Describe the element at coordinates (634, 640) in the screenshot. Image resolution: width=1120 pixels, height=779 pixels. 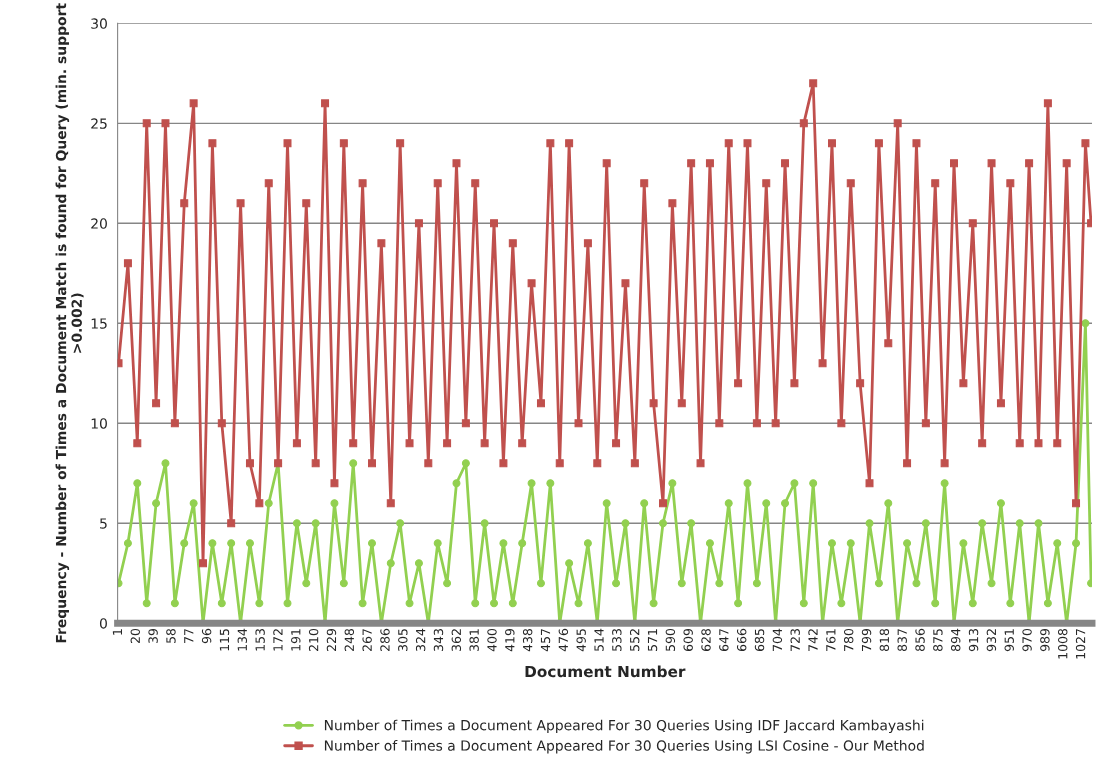
I see `x-tick-label: 552` at that location.